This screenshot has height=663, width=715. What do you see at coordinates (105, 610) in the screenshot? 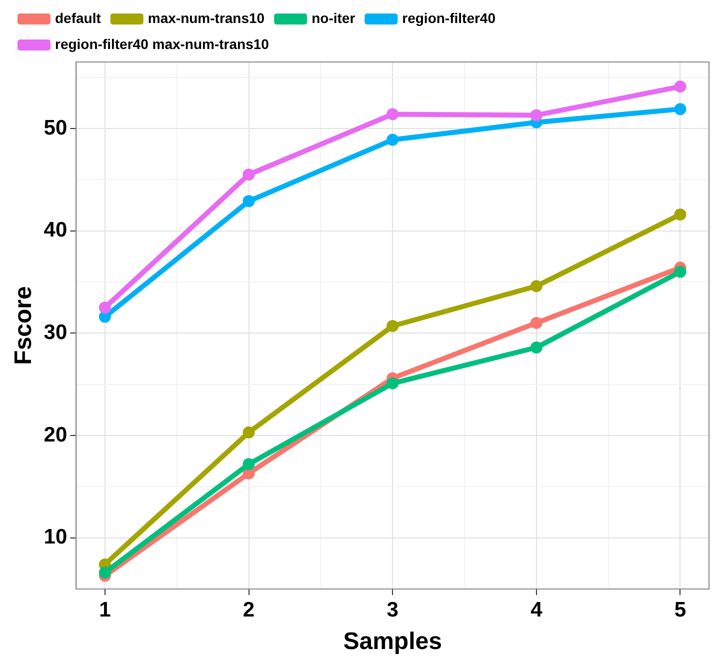
I see `x-tick-label: 1` at bounding box center [105, 610].